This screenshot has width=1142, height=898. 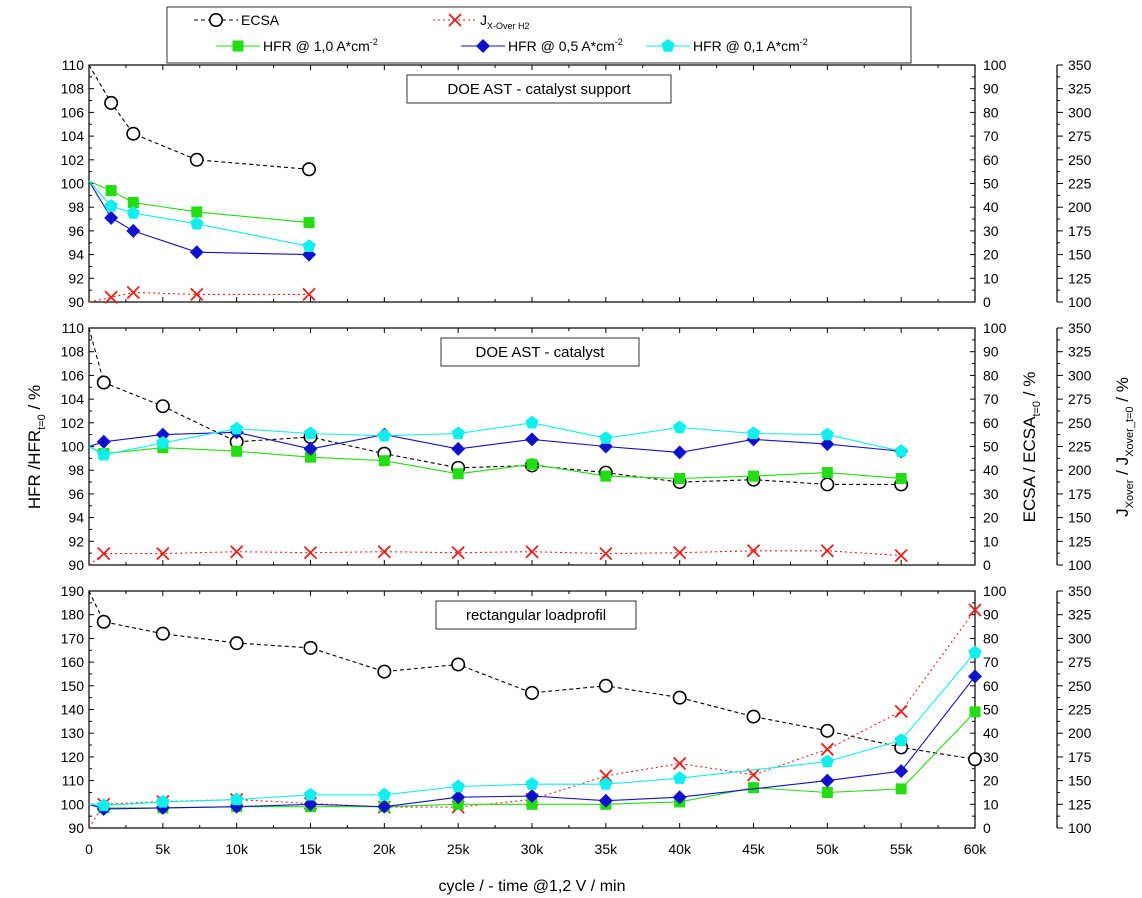 What do you see at coordinates (750, 45) in the screenshot?
I see `legend-label-h01: HFR @ 0,1 A*cm-2` at bounding box center [750, 45].